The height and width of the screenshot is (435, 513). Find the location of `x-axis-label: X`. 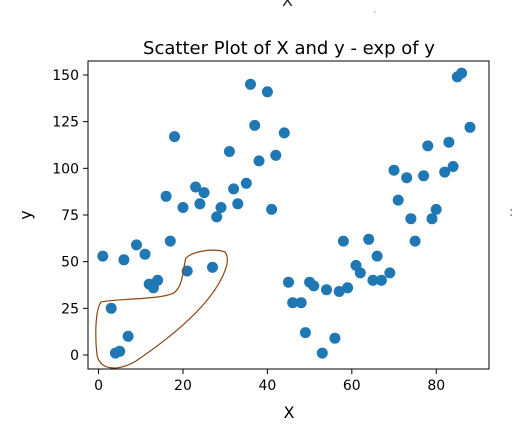

x-axis-label: X is located at coordinates (289, 412).